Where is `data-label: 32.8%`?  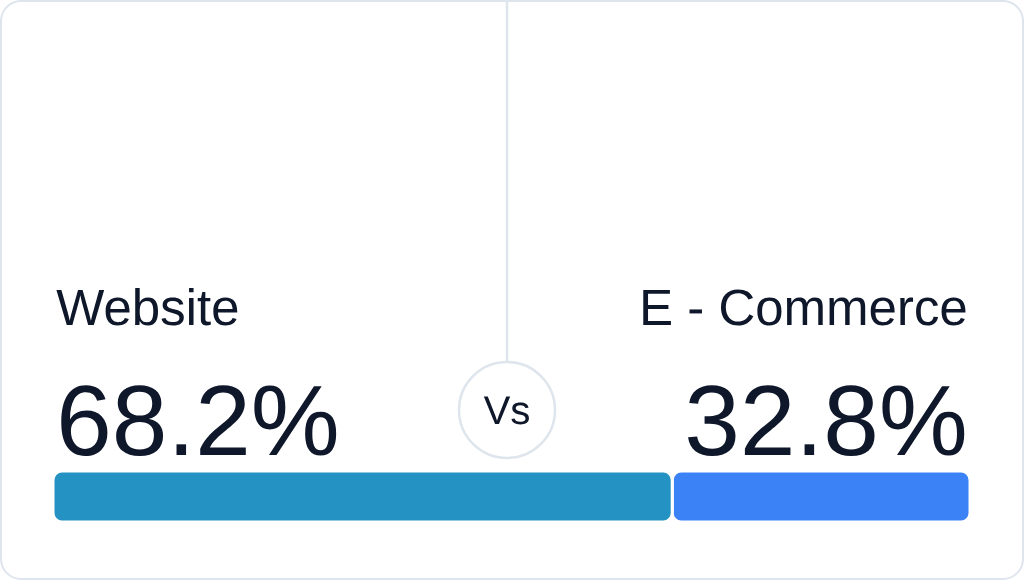
data-label: 32.8% is located at coordinates (826, 420).